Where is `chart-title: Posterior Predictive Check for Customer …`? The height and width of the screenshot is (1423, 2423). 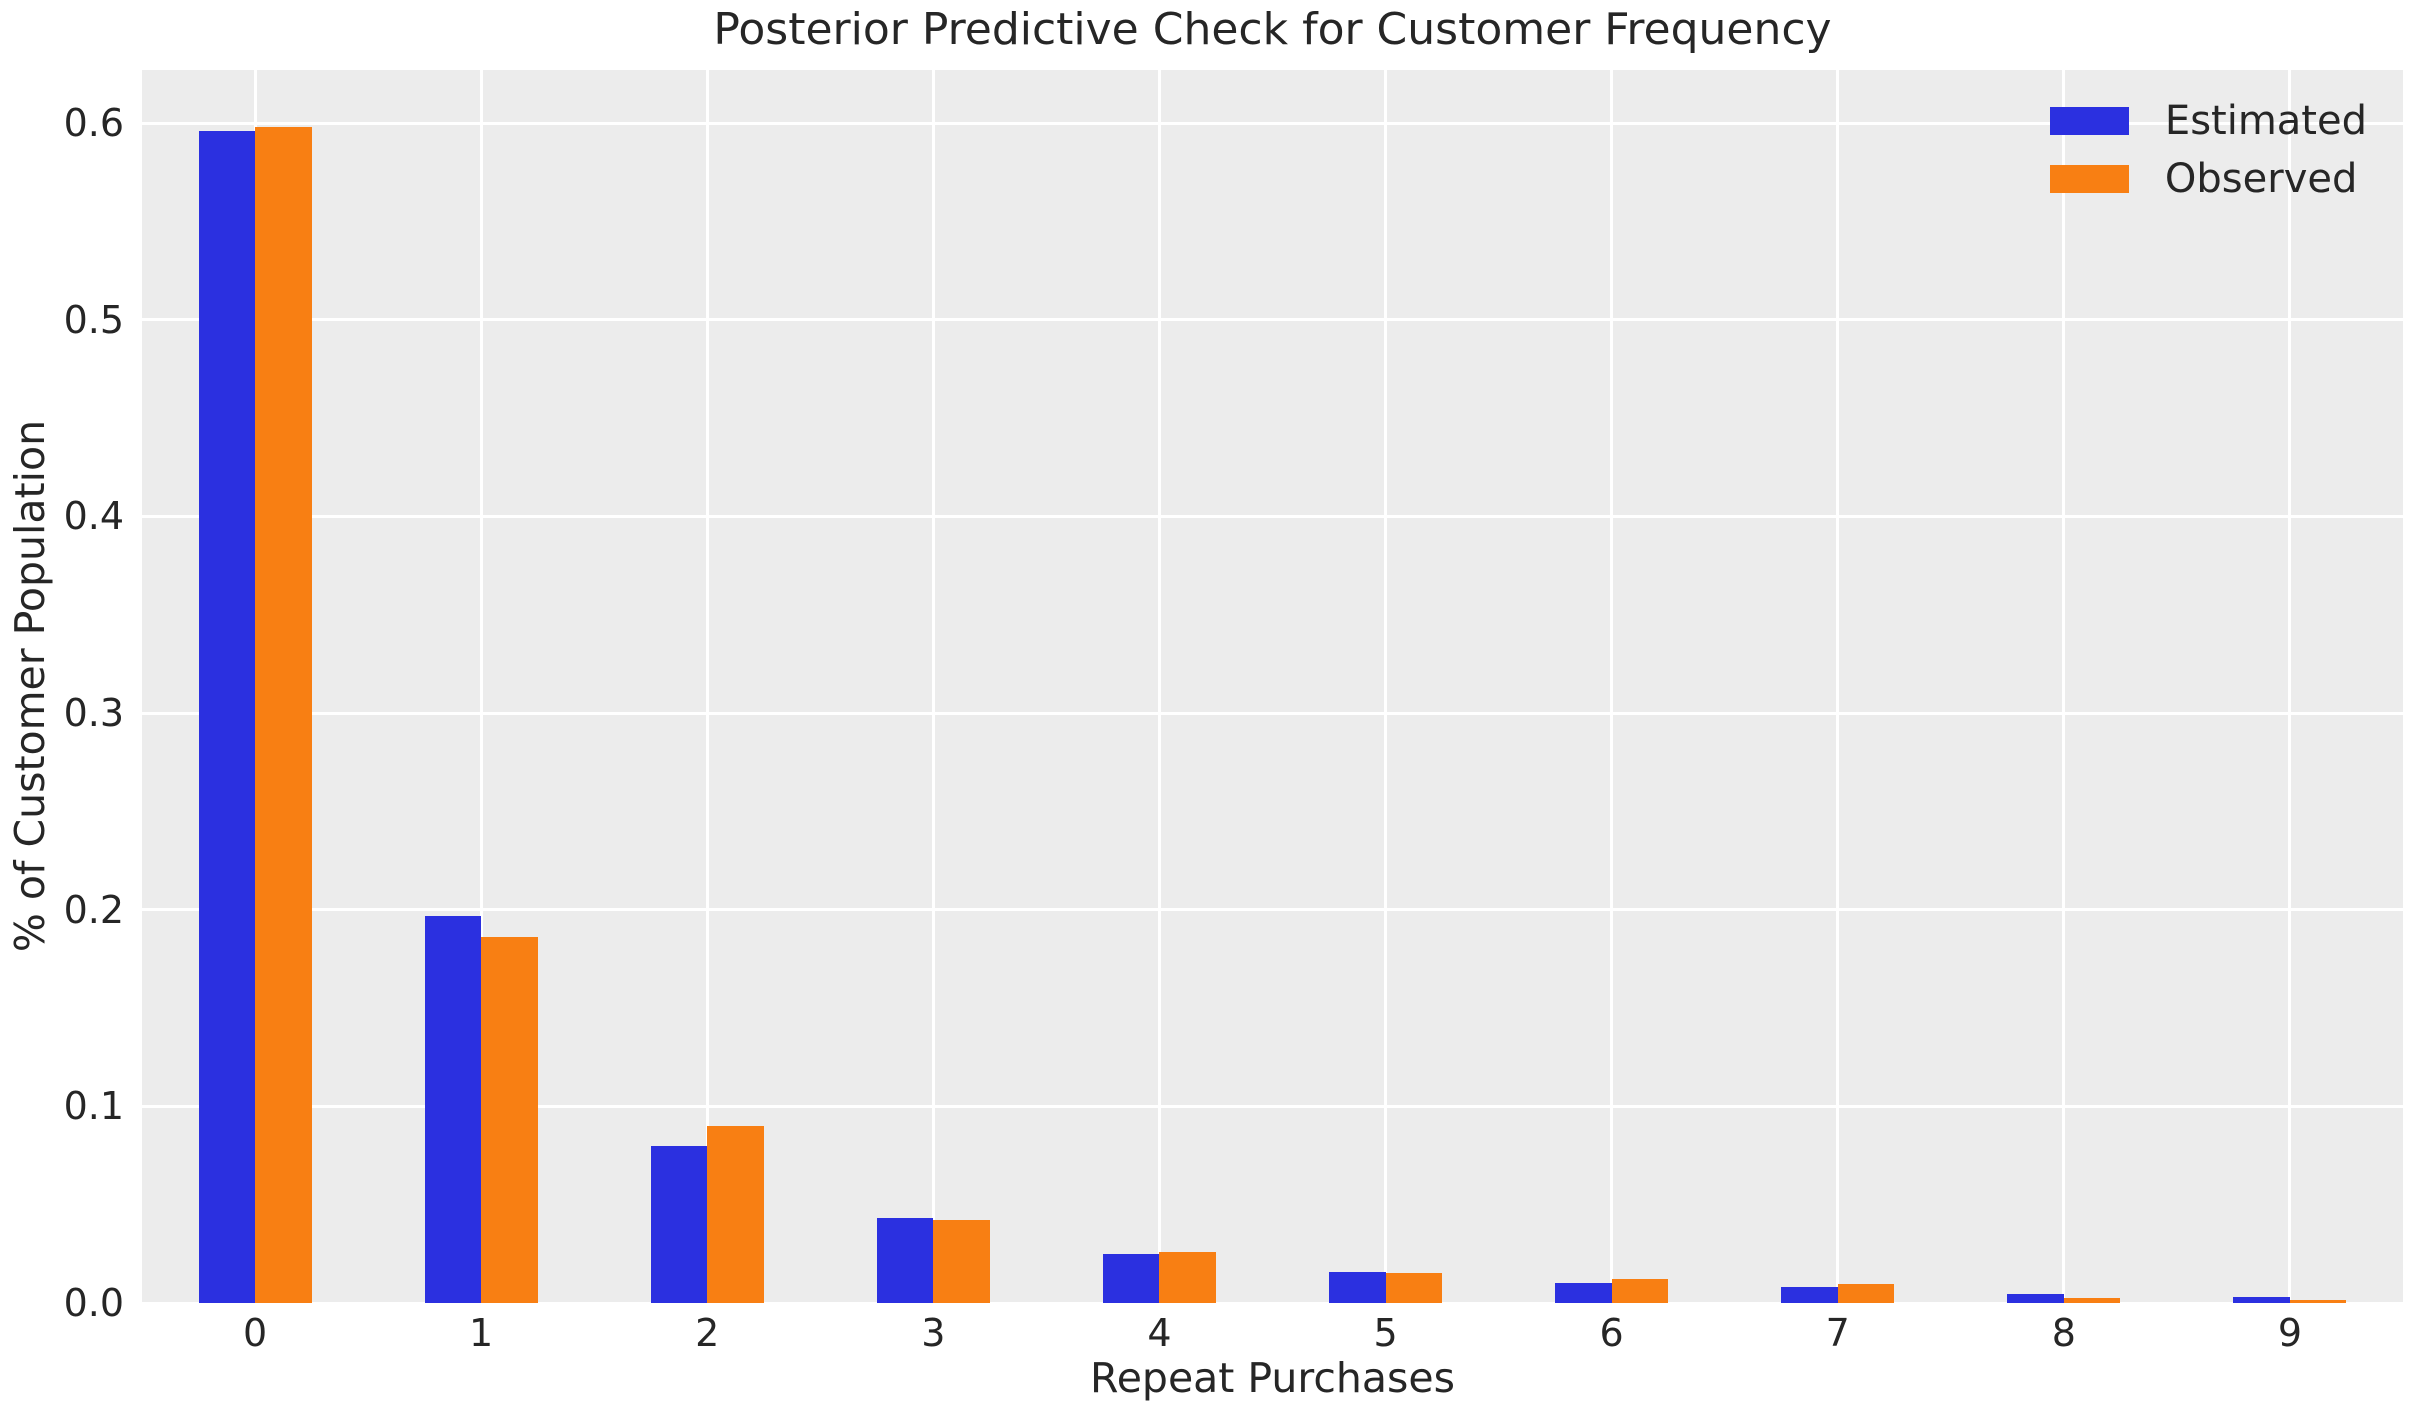 chart-title: Posterior Predictive Check for Customer … is located at coordinates (1272, 29).